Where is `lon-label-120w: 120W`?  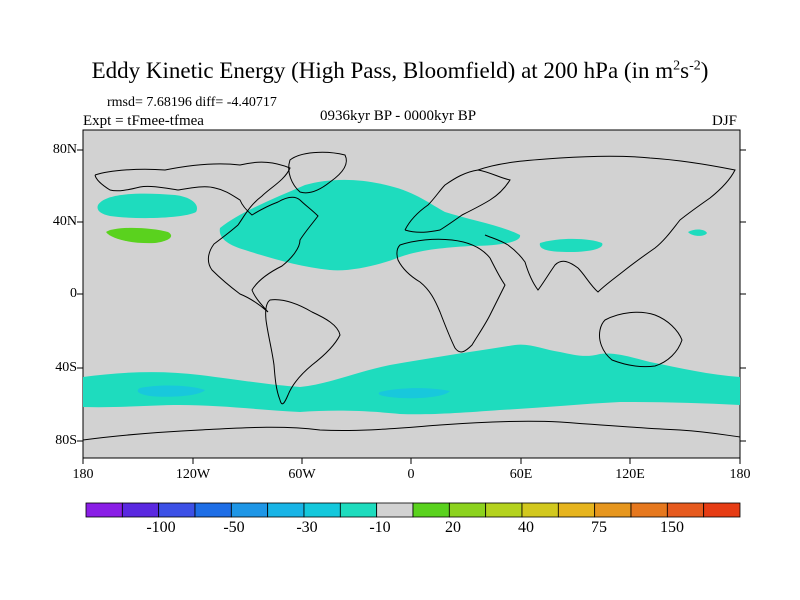 lon-label-120w: 120W is located at coordinates (193, 474).